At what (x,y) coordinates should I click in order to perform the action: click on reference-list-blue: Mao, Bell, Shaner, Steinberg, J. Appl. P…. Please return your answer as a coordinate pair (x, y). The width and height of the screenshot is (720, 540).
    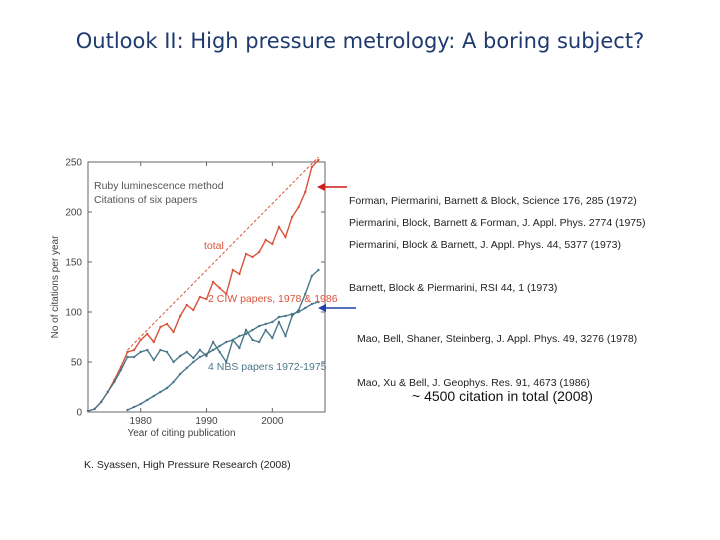
    Looking at the image, I should click on (497, 354).